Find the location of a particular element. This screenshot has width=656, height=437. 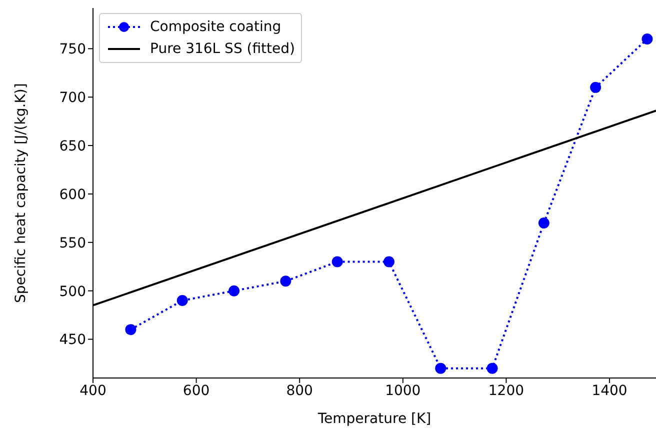

y-tick-label: 600 is located at coordinates (72, 194).